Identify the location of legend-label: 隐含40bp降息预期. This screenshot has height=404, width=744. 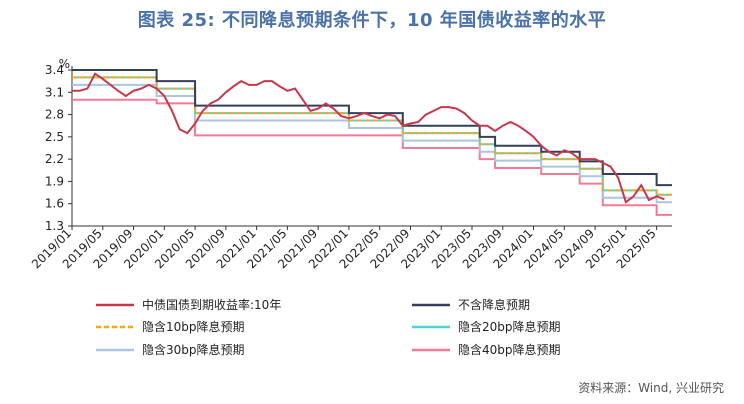
(509, 349).